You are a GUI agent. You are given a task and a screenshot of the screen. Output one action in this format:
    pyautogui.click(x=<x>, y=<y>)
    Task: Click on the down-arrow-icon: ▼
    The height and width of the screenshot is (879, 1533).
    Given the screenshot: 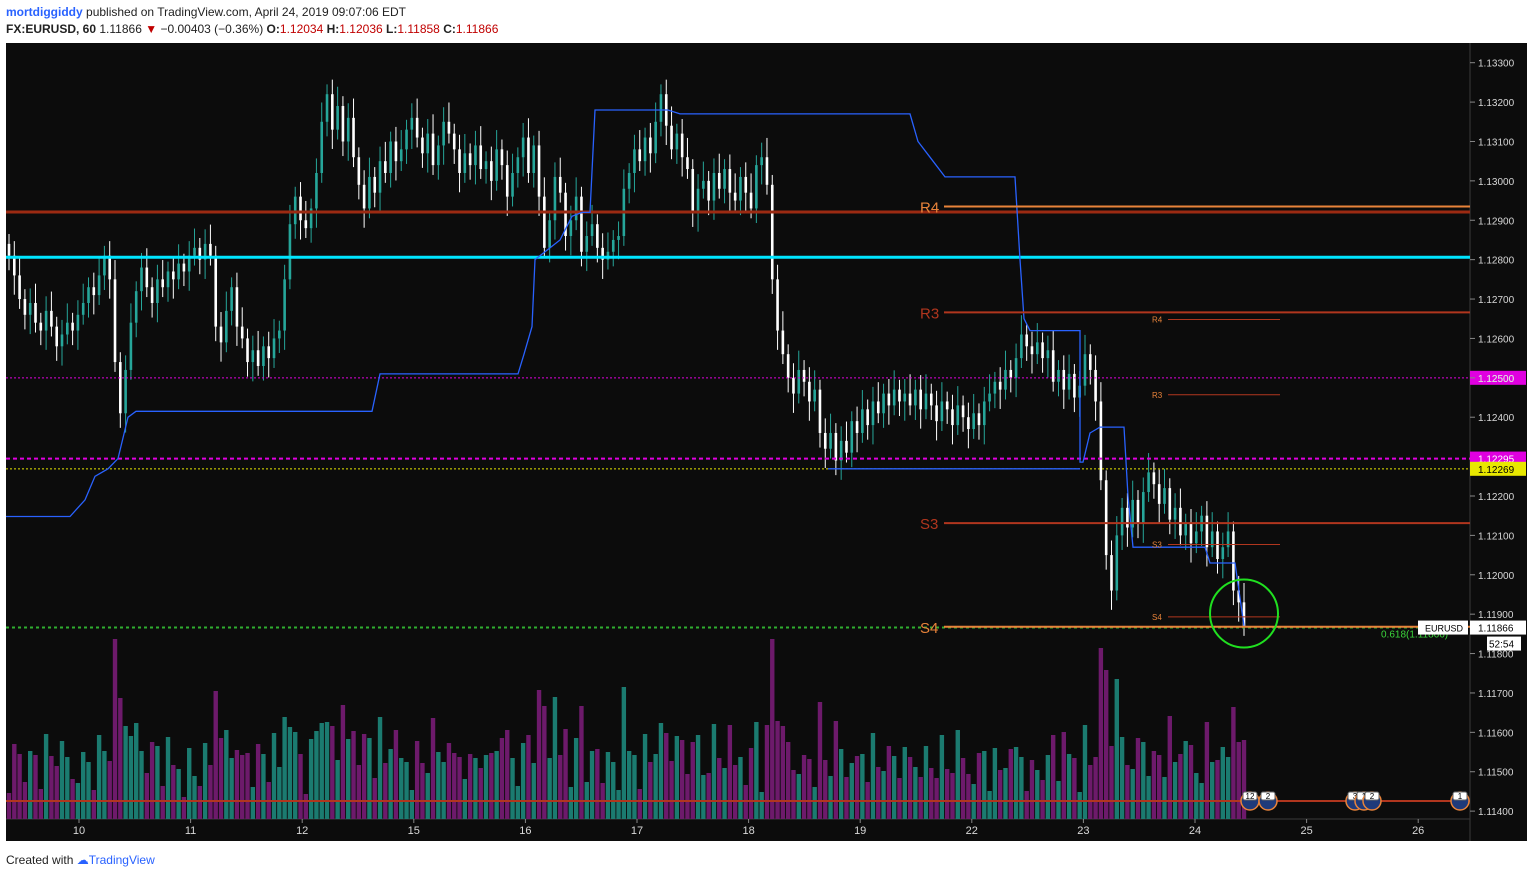 What is the action you would take?
    pyautogui.click(x=151, y=29)
    